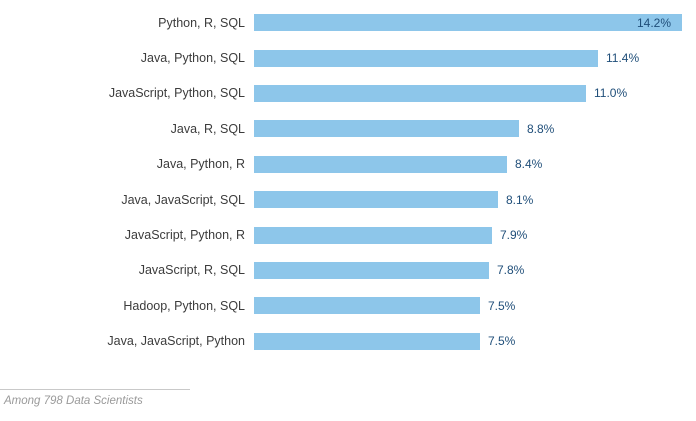  What do you see at coordinates (192, 58) in the screenshot?
I see `category-label: Java, Python, SQL` at bounding box center [192, 58].